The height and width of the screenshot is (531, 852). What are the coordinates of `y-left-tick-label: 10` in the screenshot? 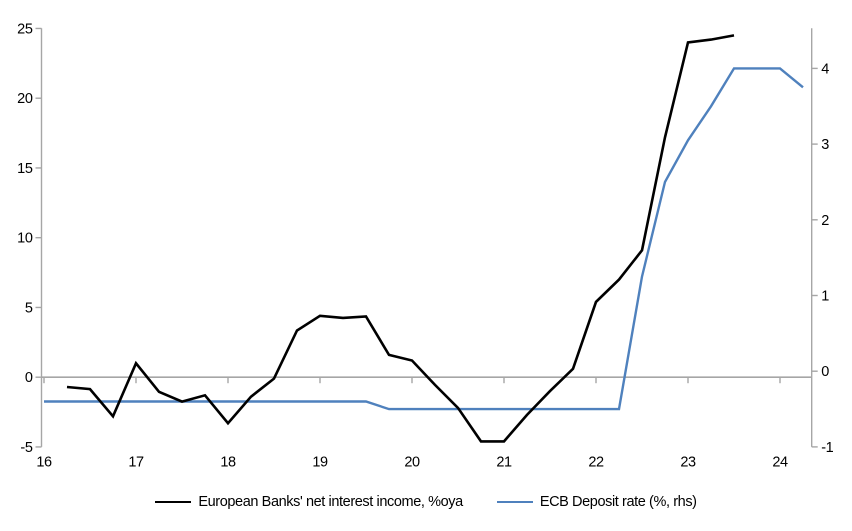 It's located at (25, 239).